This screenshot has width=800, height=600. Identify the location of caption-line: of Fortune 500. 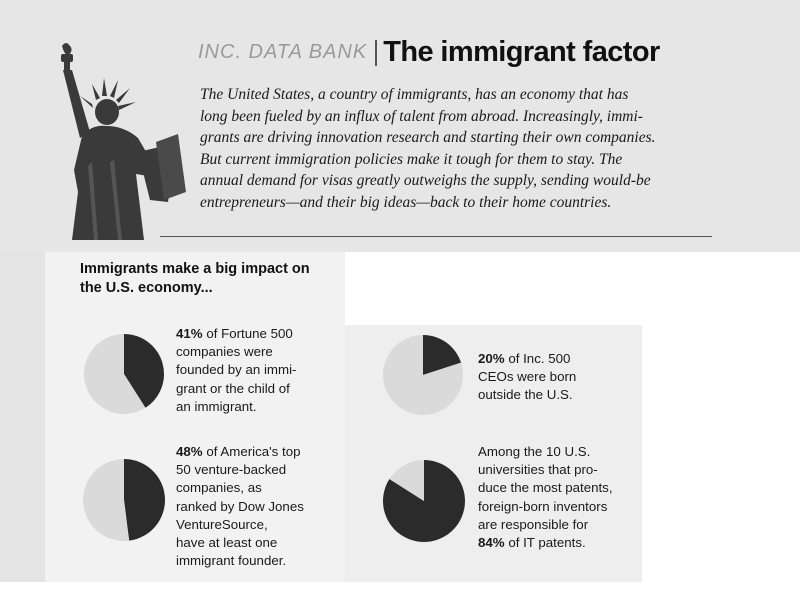
(247, 333).